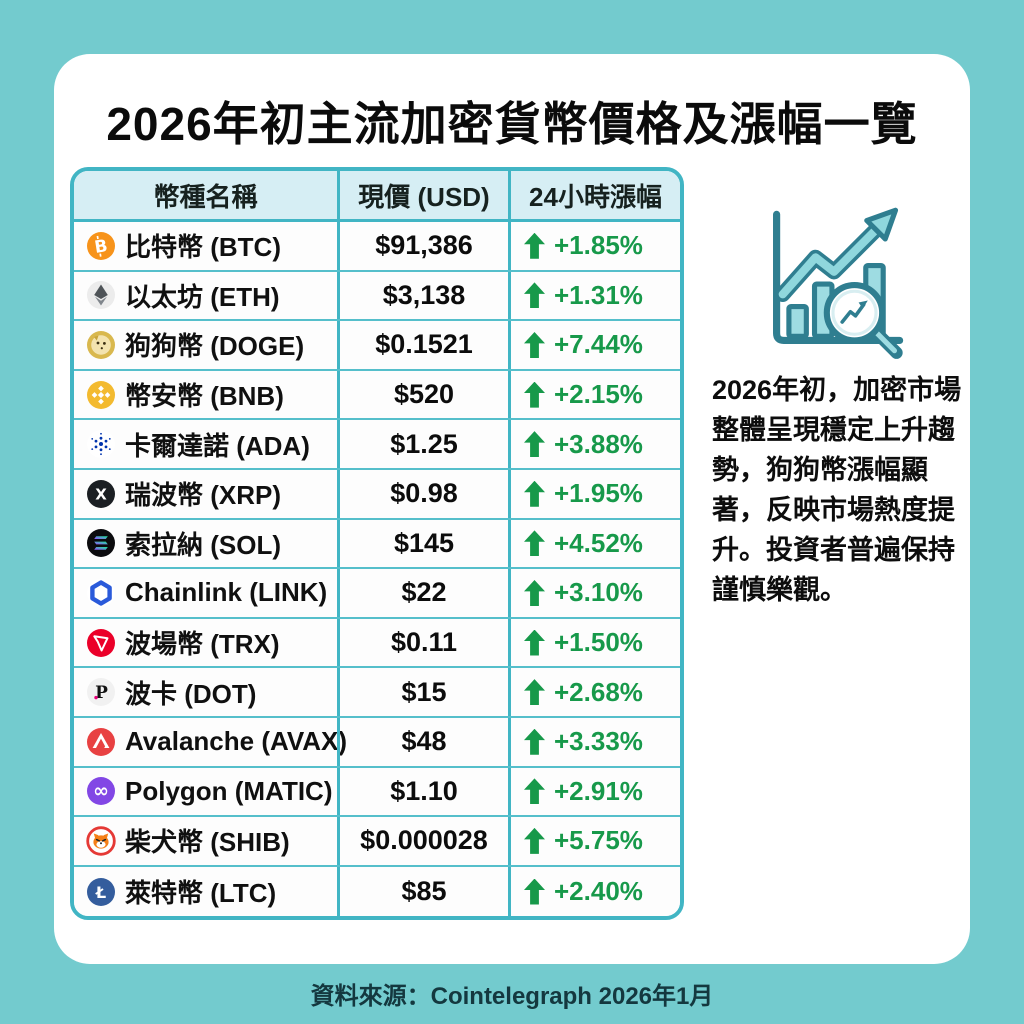  I want to click on table-row: 柴犬幣 (SHIB) $0.000028 +5.75%, so click(377, 842).